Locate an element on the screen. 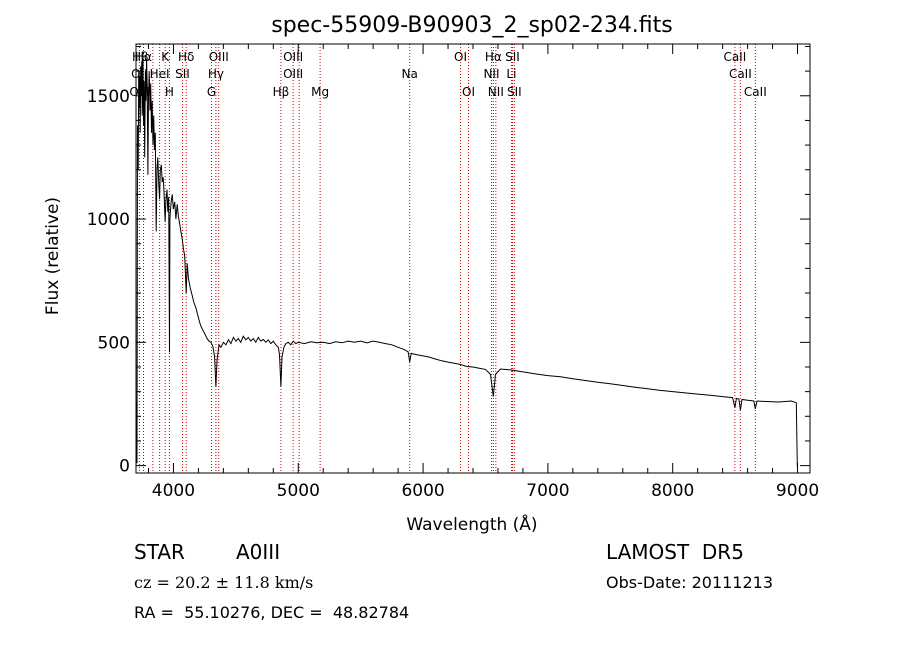  redshift-text: cz = 20.2 ± 11.8 km/s is located at coordinates (224, 582).